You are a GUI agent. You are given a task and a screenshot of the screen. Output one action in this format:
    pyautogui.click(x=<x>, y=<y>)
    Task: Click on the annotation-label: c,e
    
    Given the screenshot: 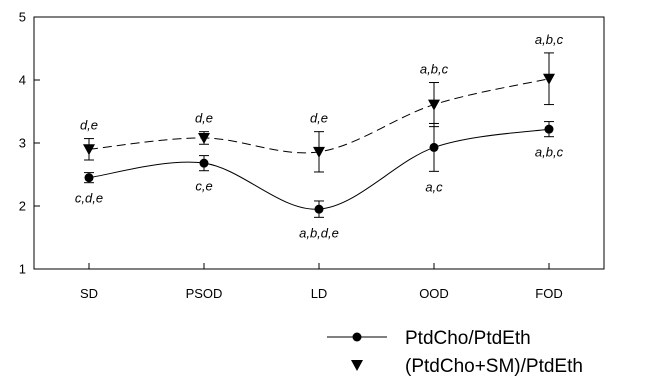 What is the action you would take?
    pyautogui.click(x=203, y=186)
    